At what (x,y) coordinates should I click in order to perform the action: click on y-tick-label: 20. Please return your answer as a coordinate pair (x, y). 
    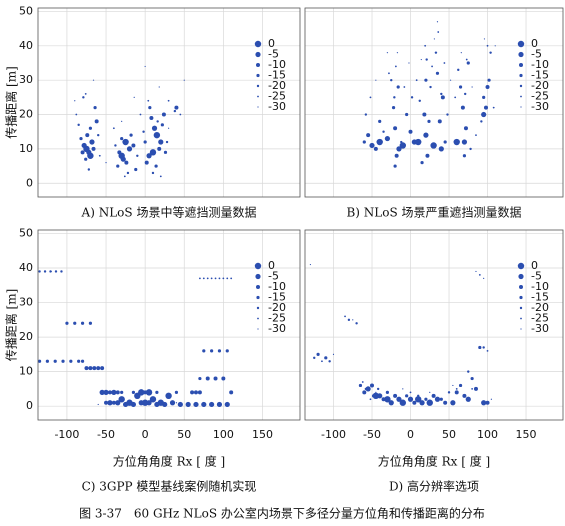
    Looking at the image, I should click on (26, 114).